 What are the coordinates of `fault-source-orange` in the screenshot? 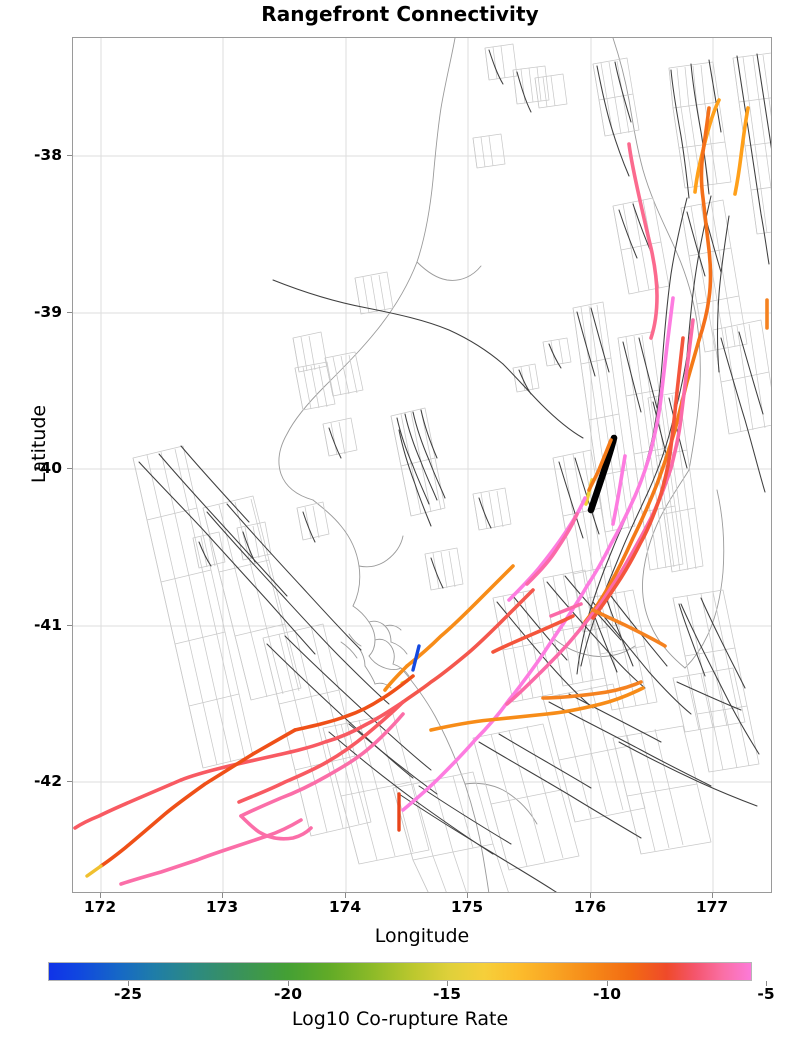 It's located at (600, 465).